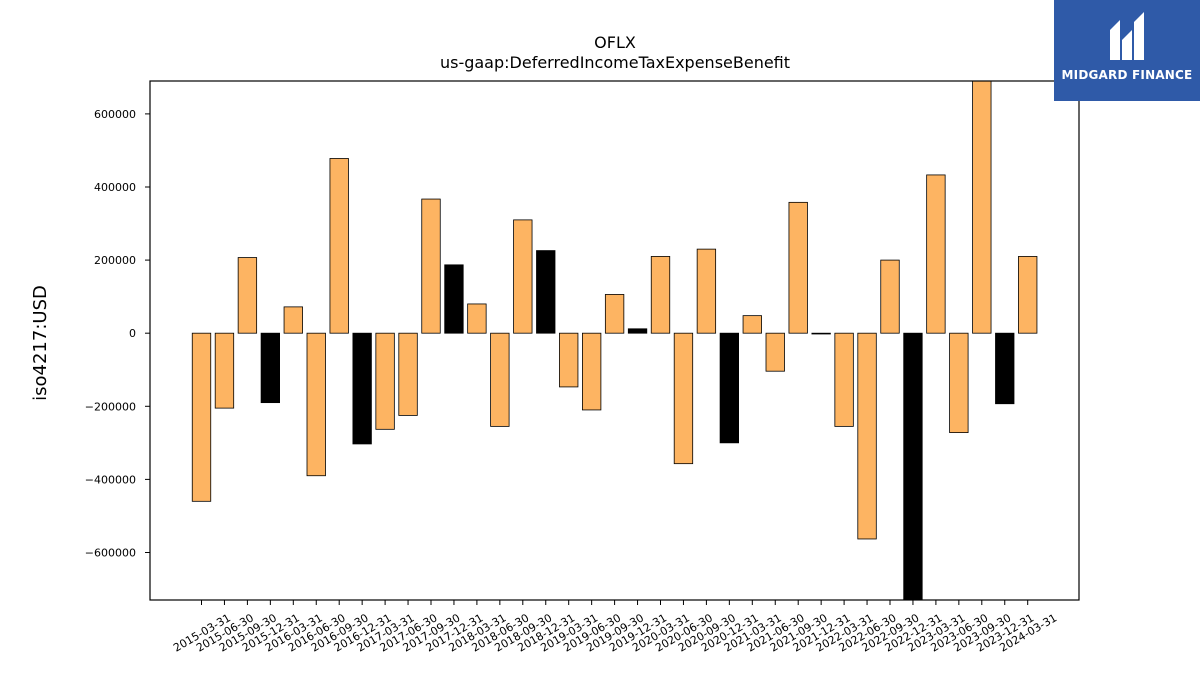 This screenshot has height=675, width=1200. What do you see at coordinates (615, 62) in the screenshot?
I see `chart-subtitle: us-gaap:DeferredIncomeTaxExpenseBenefit` at bounding box center [615, 62].